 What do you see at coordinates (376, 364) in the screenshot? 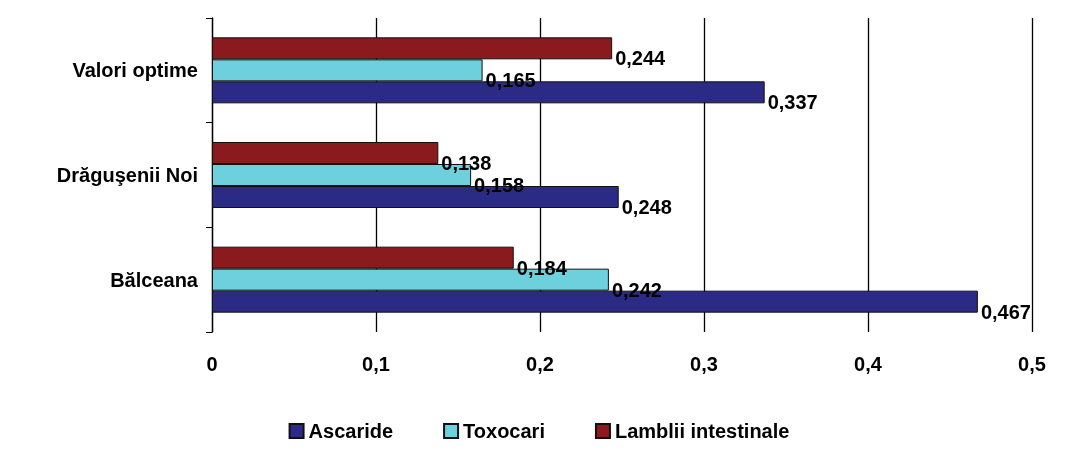
I see `x-tick-label: 0,1` at bounding box center [376, 364].